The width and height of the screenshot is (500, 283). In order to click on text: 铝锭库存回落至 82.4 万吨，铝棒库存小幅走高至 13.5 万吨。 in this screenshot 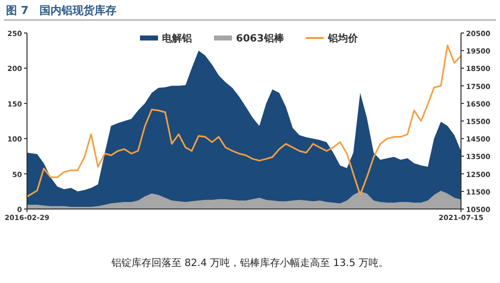, I will do `click(249, 263)`.